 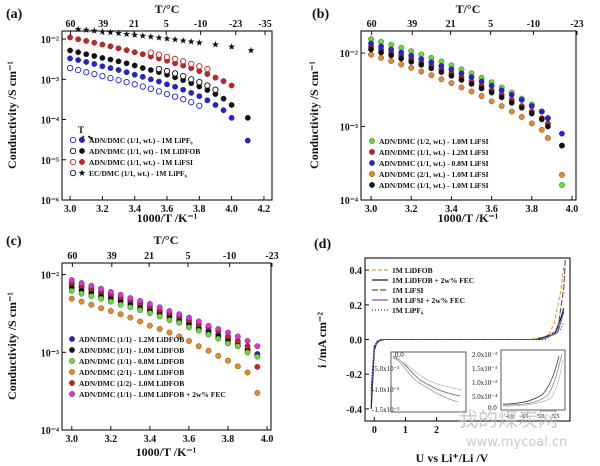 What do you see at coordinates (134, 209) in the screenshot?
I see `x-tick-label: 3.4` at bounding box center [134, 209].